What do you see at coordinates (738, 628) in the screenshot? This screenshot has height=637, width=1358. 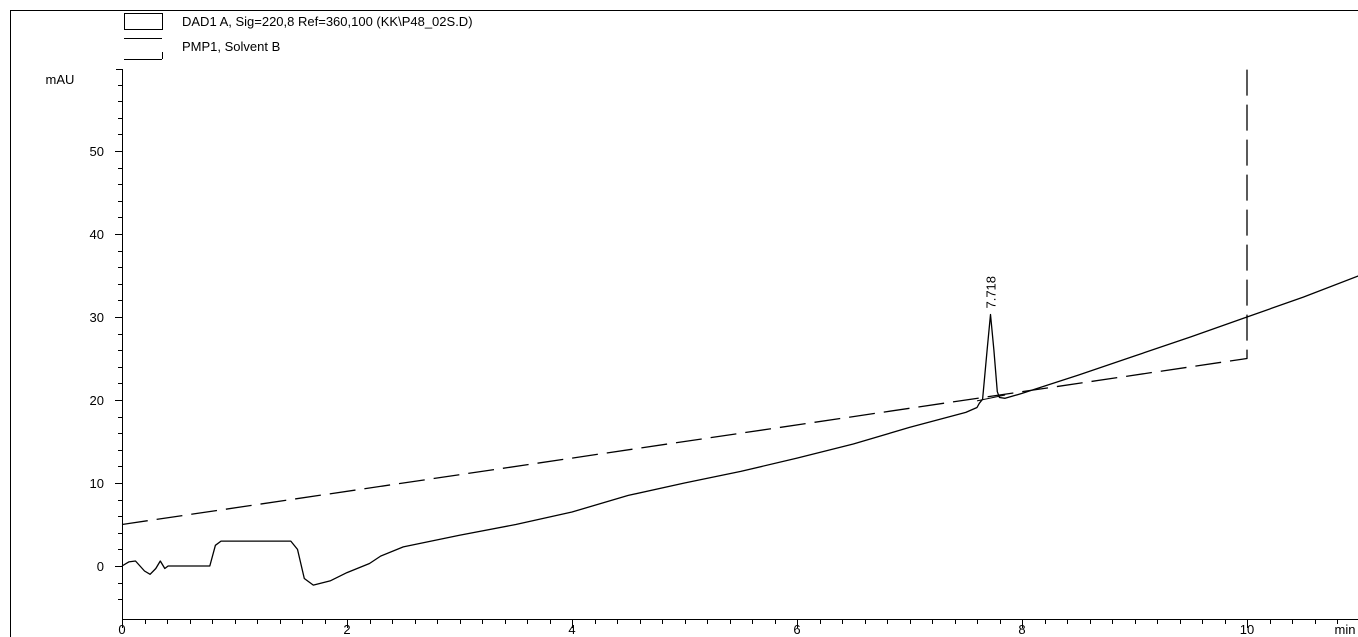 I see `x-axis: 0 2 4 6 8 10` at bounding box center [738, 628].